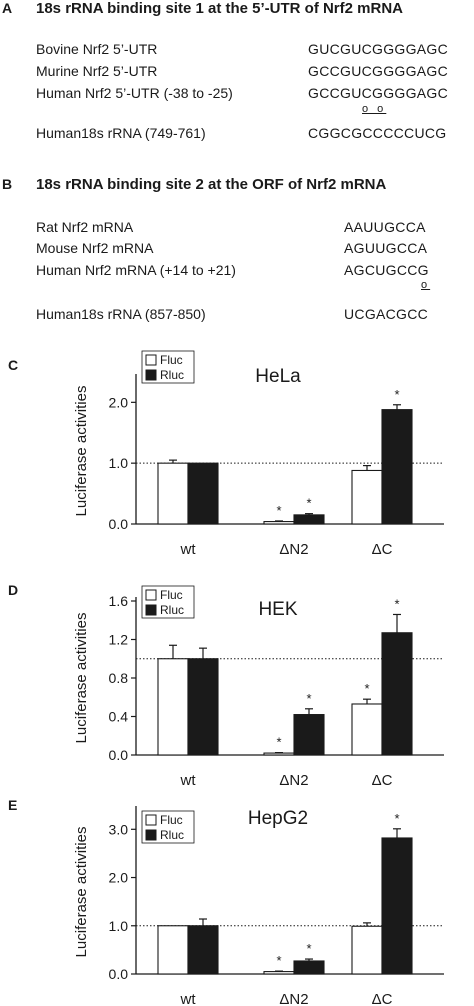  Describe the element at coordinates (12, 805) in the screenshot. I see `panel-letter: E` at that location.